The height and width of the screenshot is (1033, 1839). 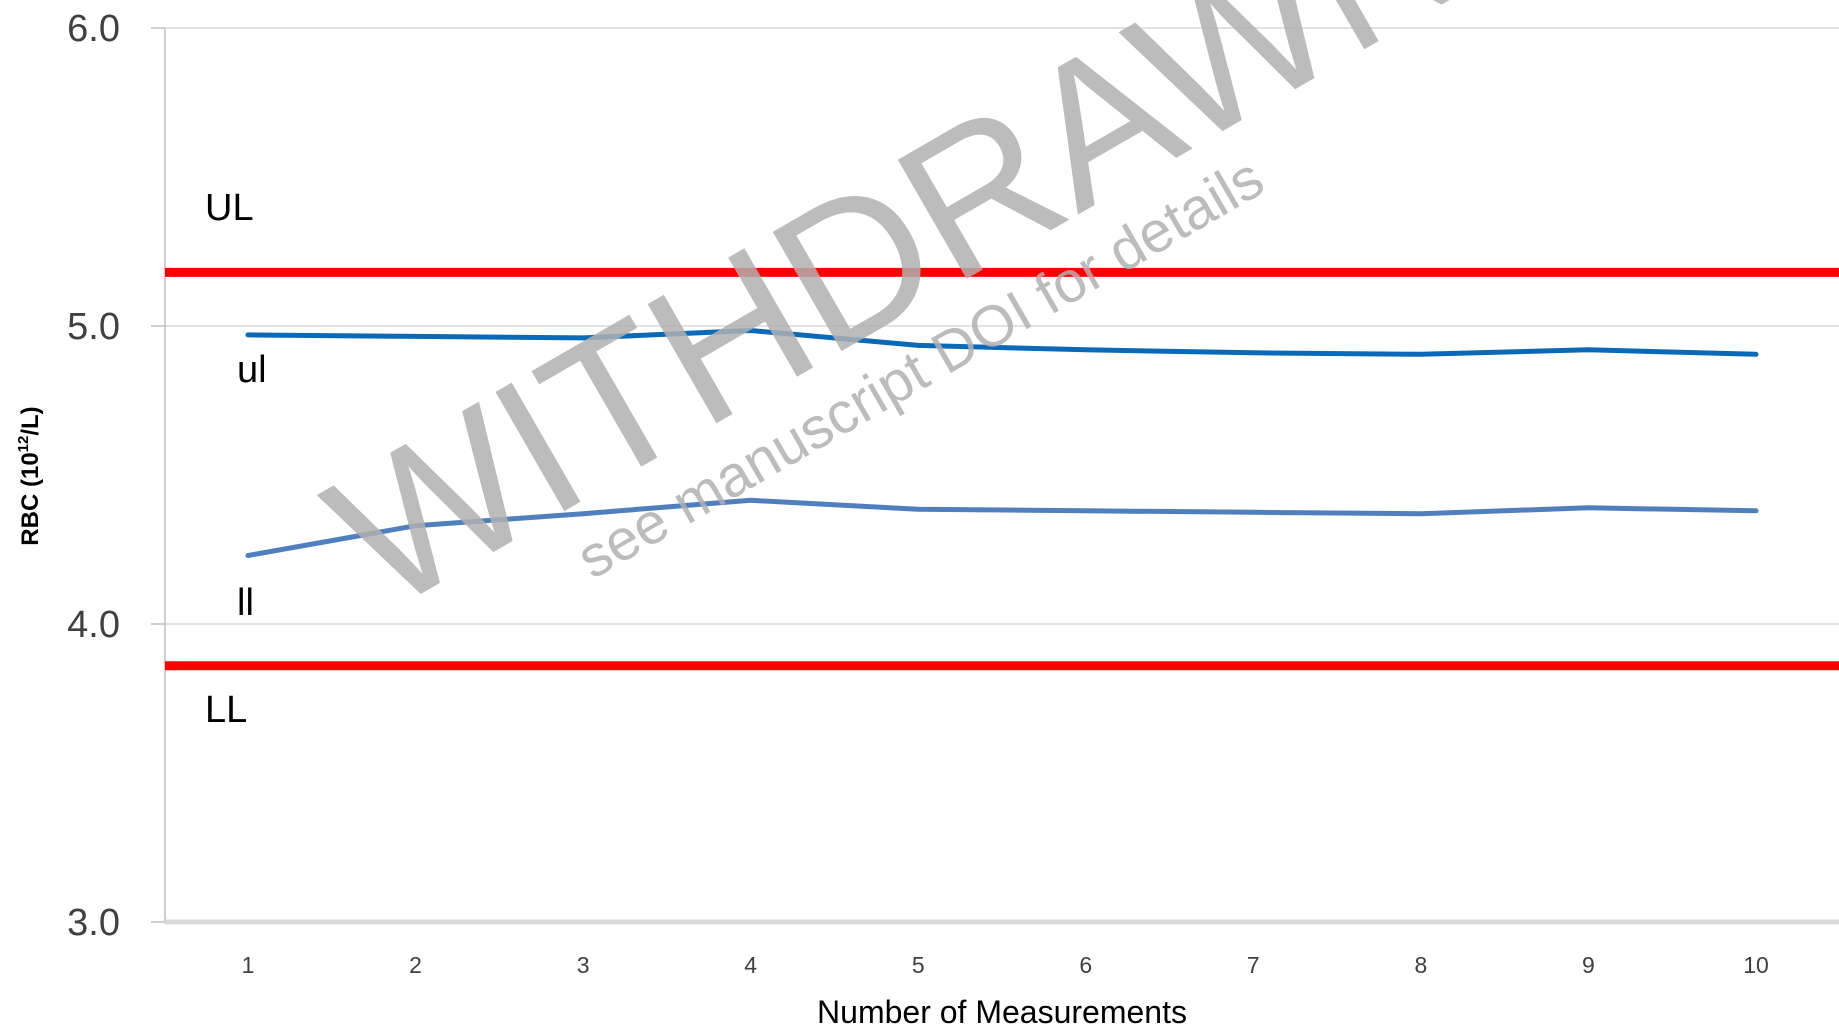 I want to click on x-tick-label: 4, so click(x=750, y=965).